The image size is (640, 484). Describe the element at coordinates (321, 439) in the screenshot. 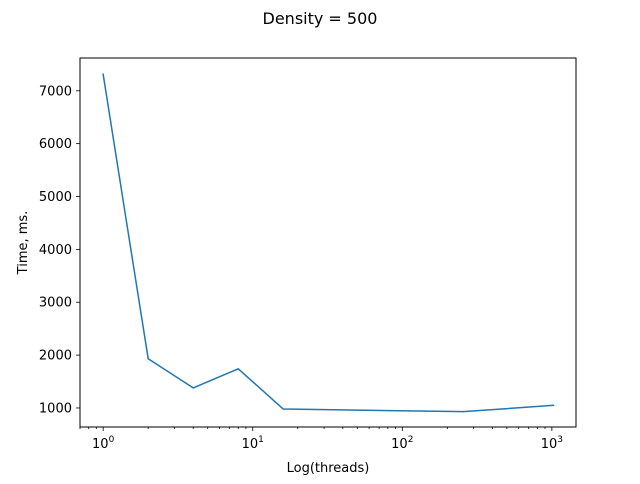

I see `x-axis: 10⁰ 10¹ 10² 10³` at that location.